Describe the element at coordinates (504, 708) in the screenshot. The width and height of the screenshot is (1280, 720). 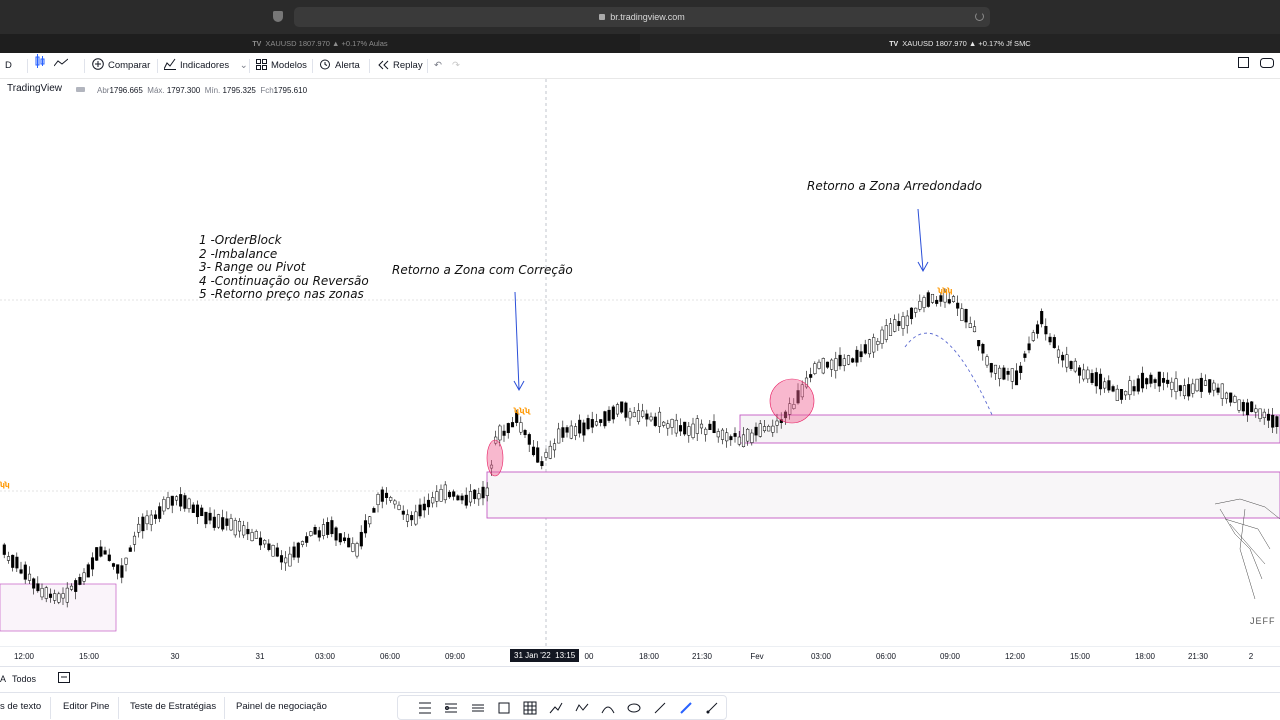
I see `rectangle-icon` at that location.